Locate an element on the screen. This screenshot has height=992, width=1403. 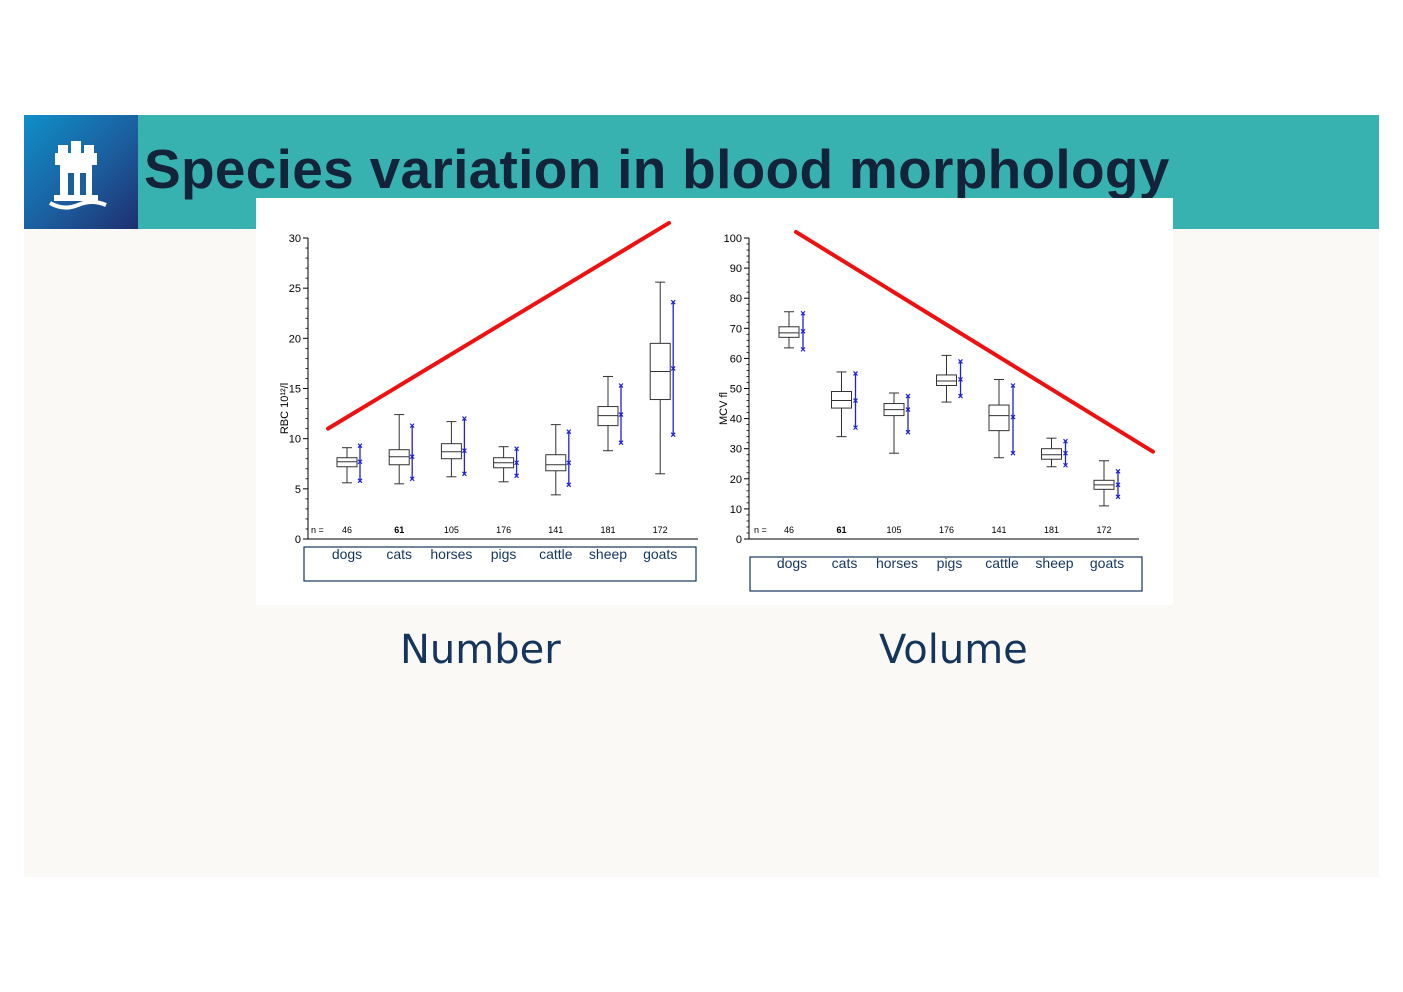
title-bar: Species variation in blood morphology is located at coordinates (701, 172).